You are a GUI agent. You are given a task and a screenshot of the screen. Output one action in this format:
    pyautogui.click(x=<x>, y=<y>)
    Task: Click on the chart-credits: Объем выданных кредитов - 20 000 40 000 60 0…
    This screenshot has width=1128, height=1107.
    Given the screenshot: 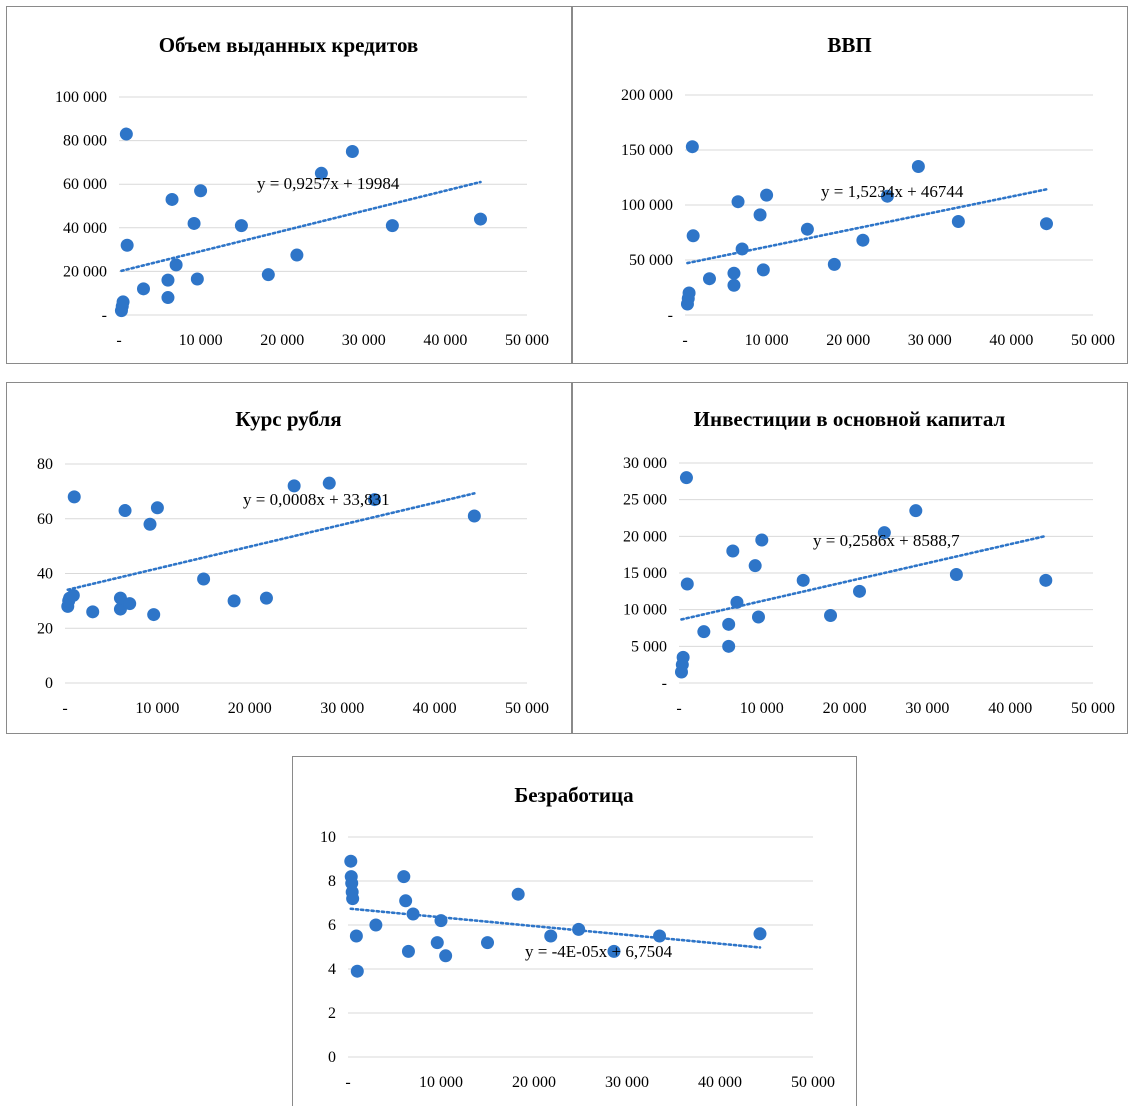 What is the action you would take?
    pyautogui.click(x=302, y=191)
    